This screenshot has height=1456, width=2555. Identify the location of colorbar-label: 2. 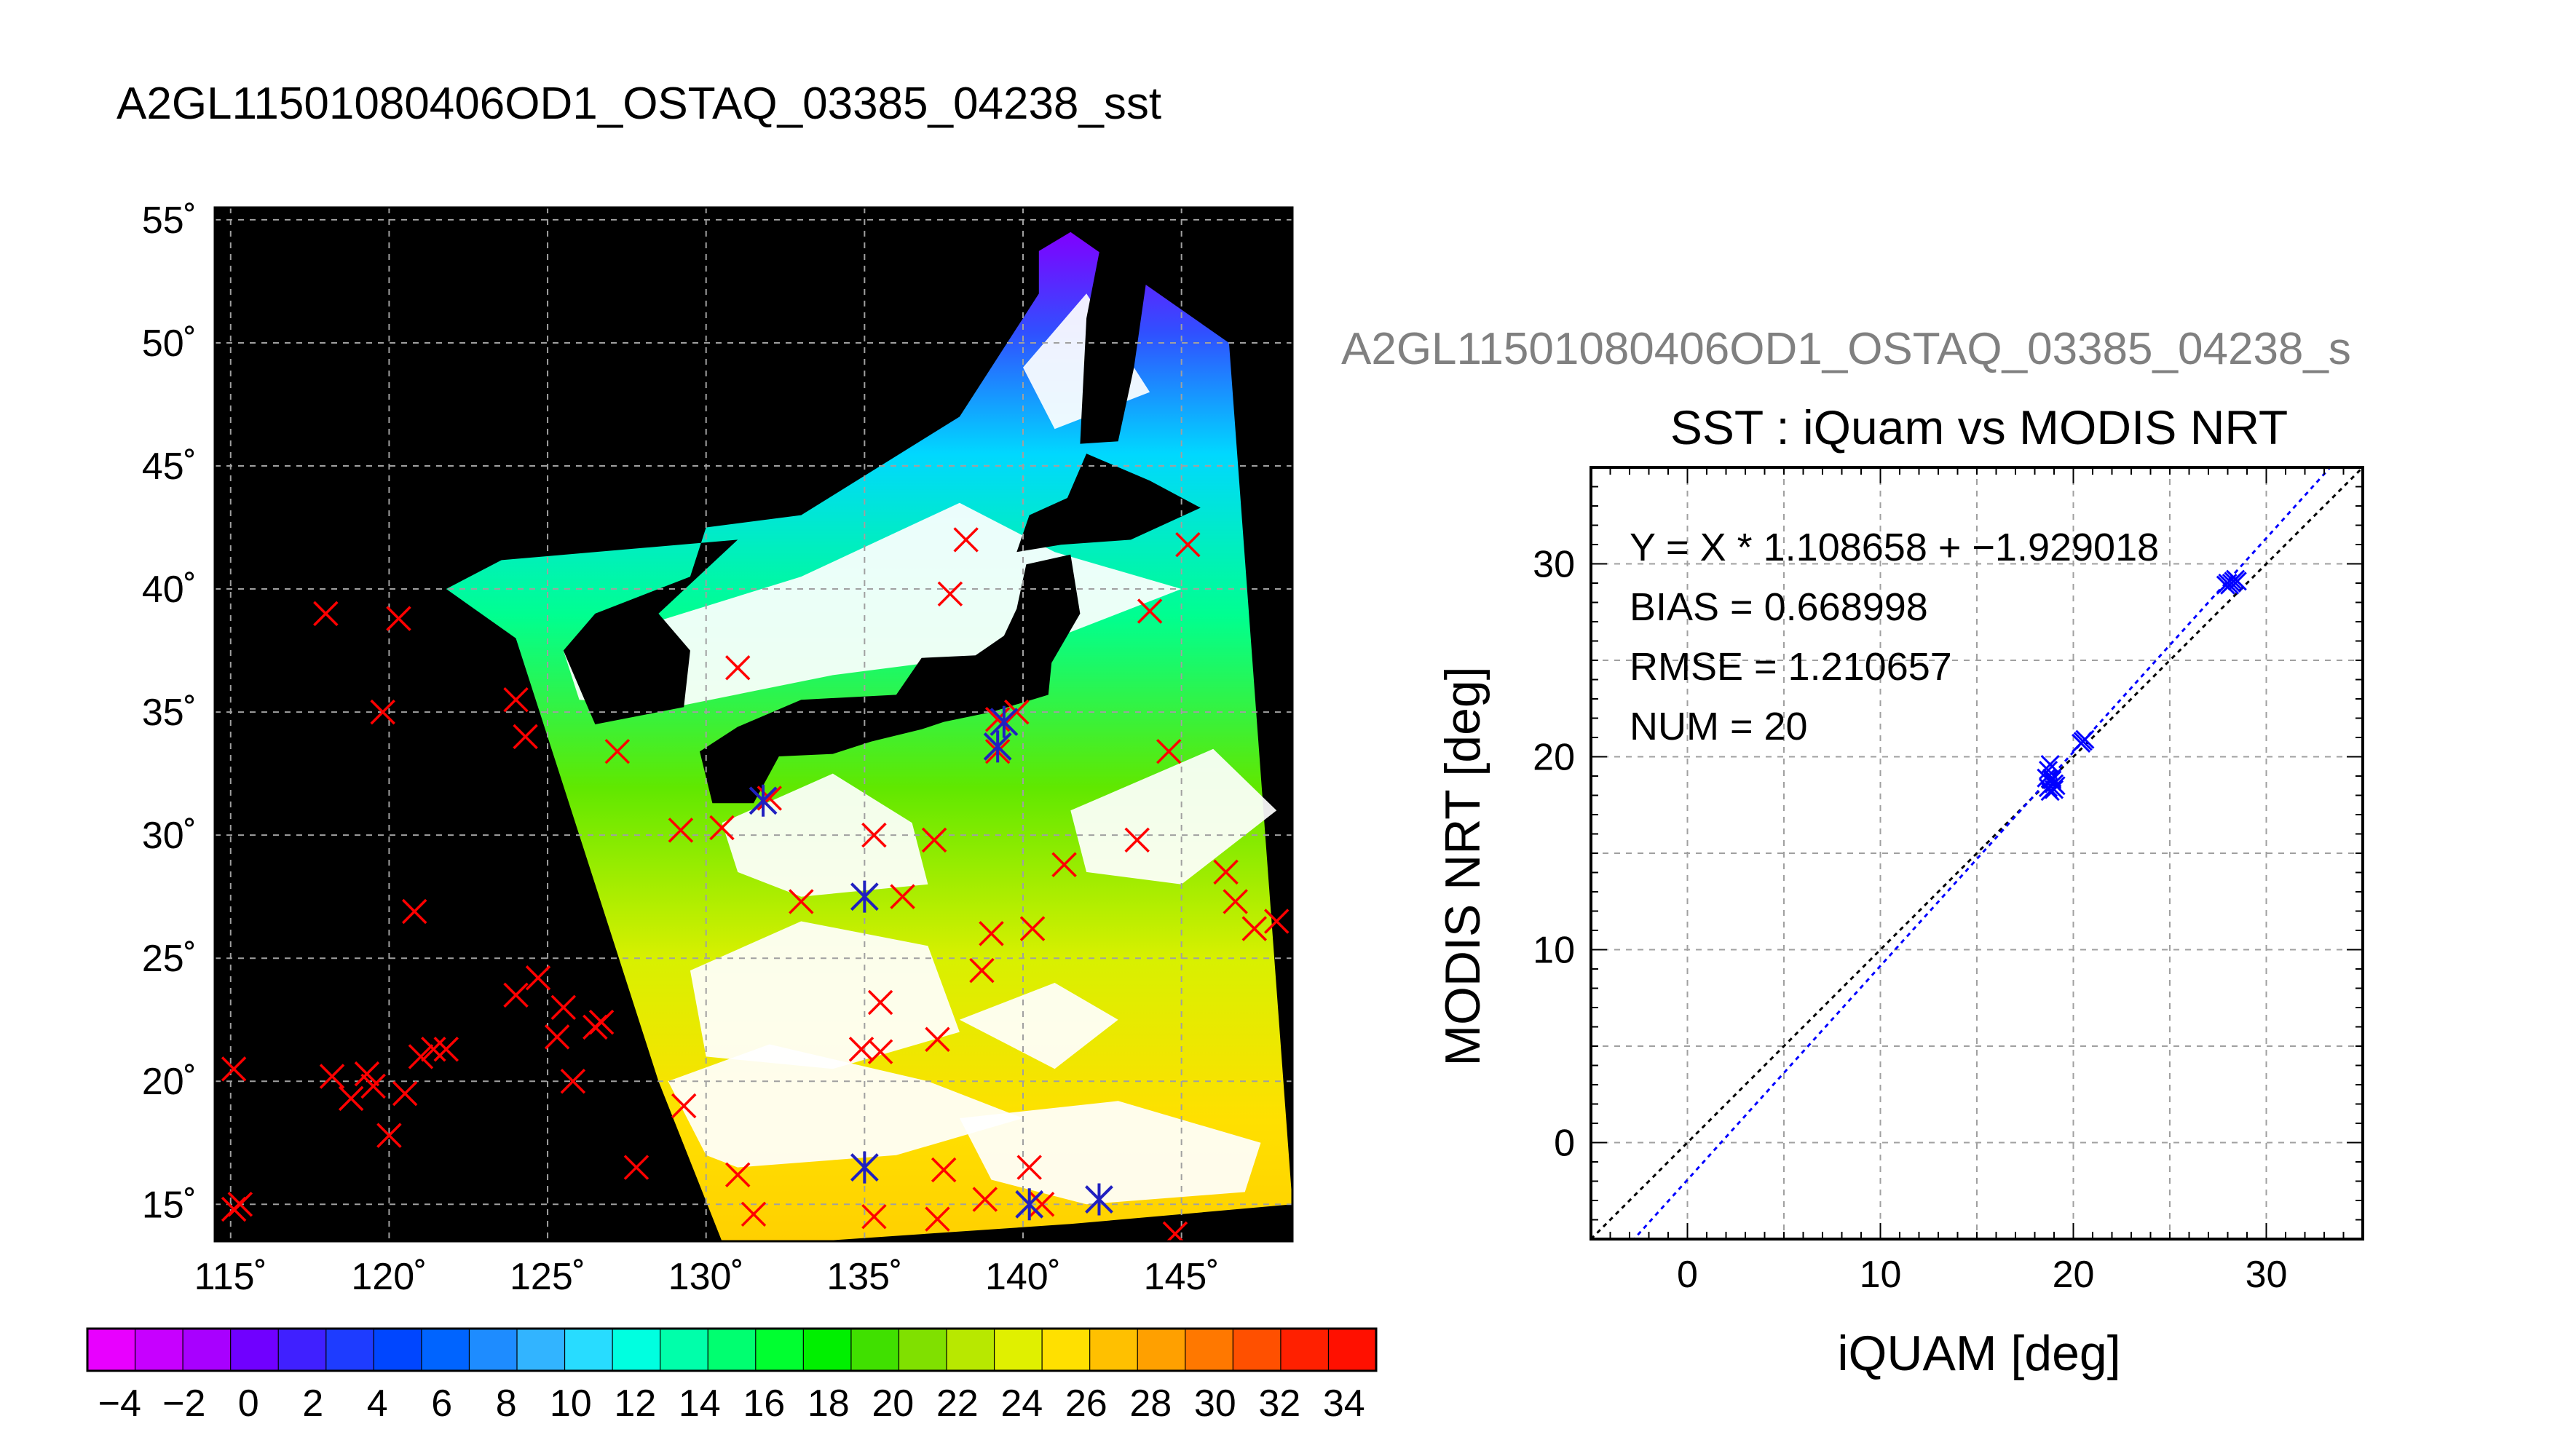
(312, 1403).